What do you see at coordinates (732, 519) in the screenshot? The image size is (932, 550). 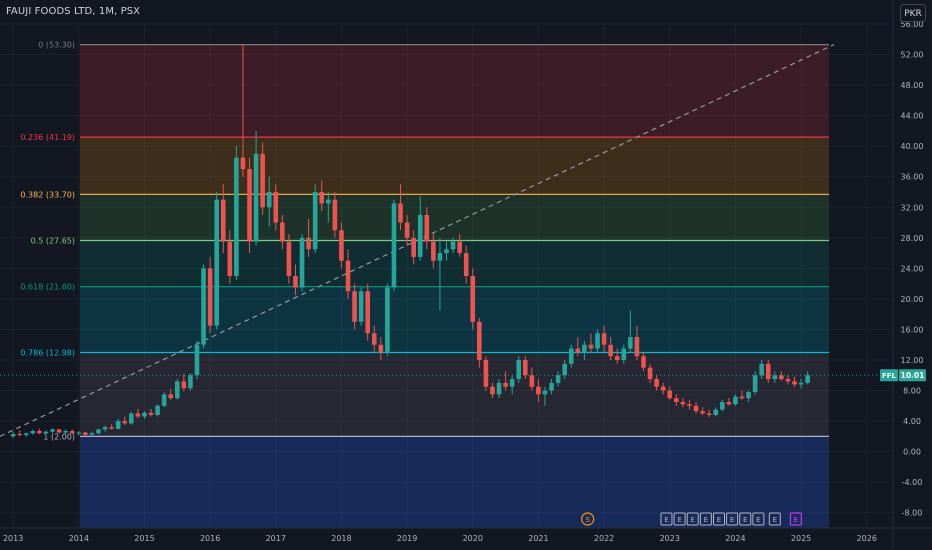 I see `earnings-event-icon` at bounding box center [732, 519].